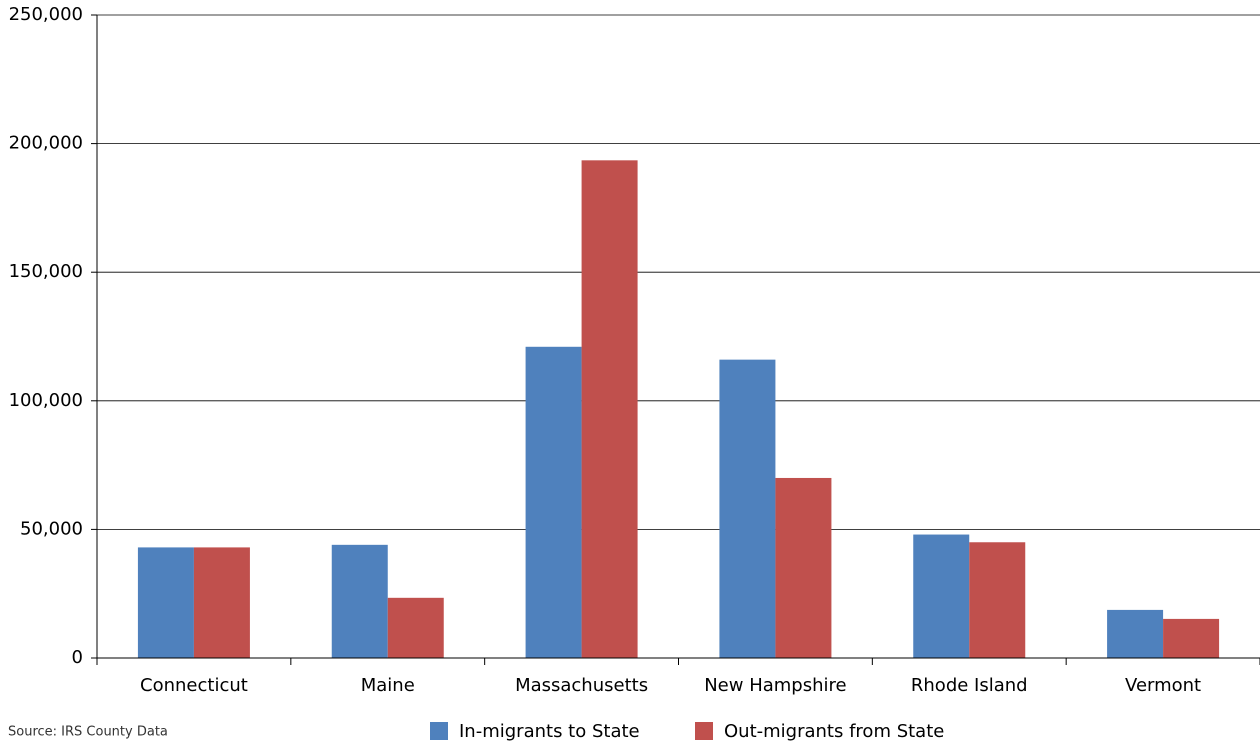 The width and height of the screenshot is (1260, 744). I want to click on x-tick-label: New Hampshire, so click(775, 685).